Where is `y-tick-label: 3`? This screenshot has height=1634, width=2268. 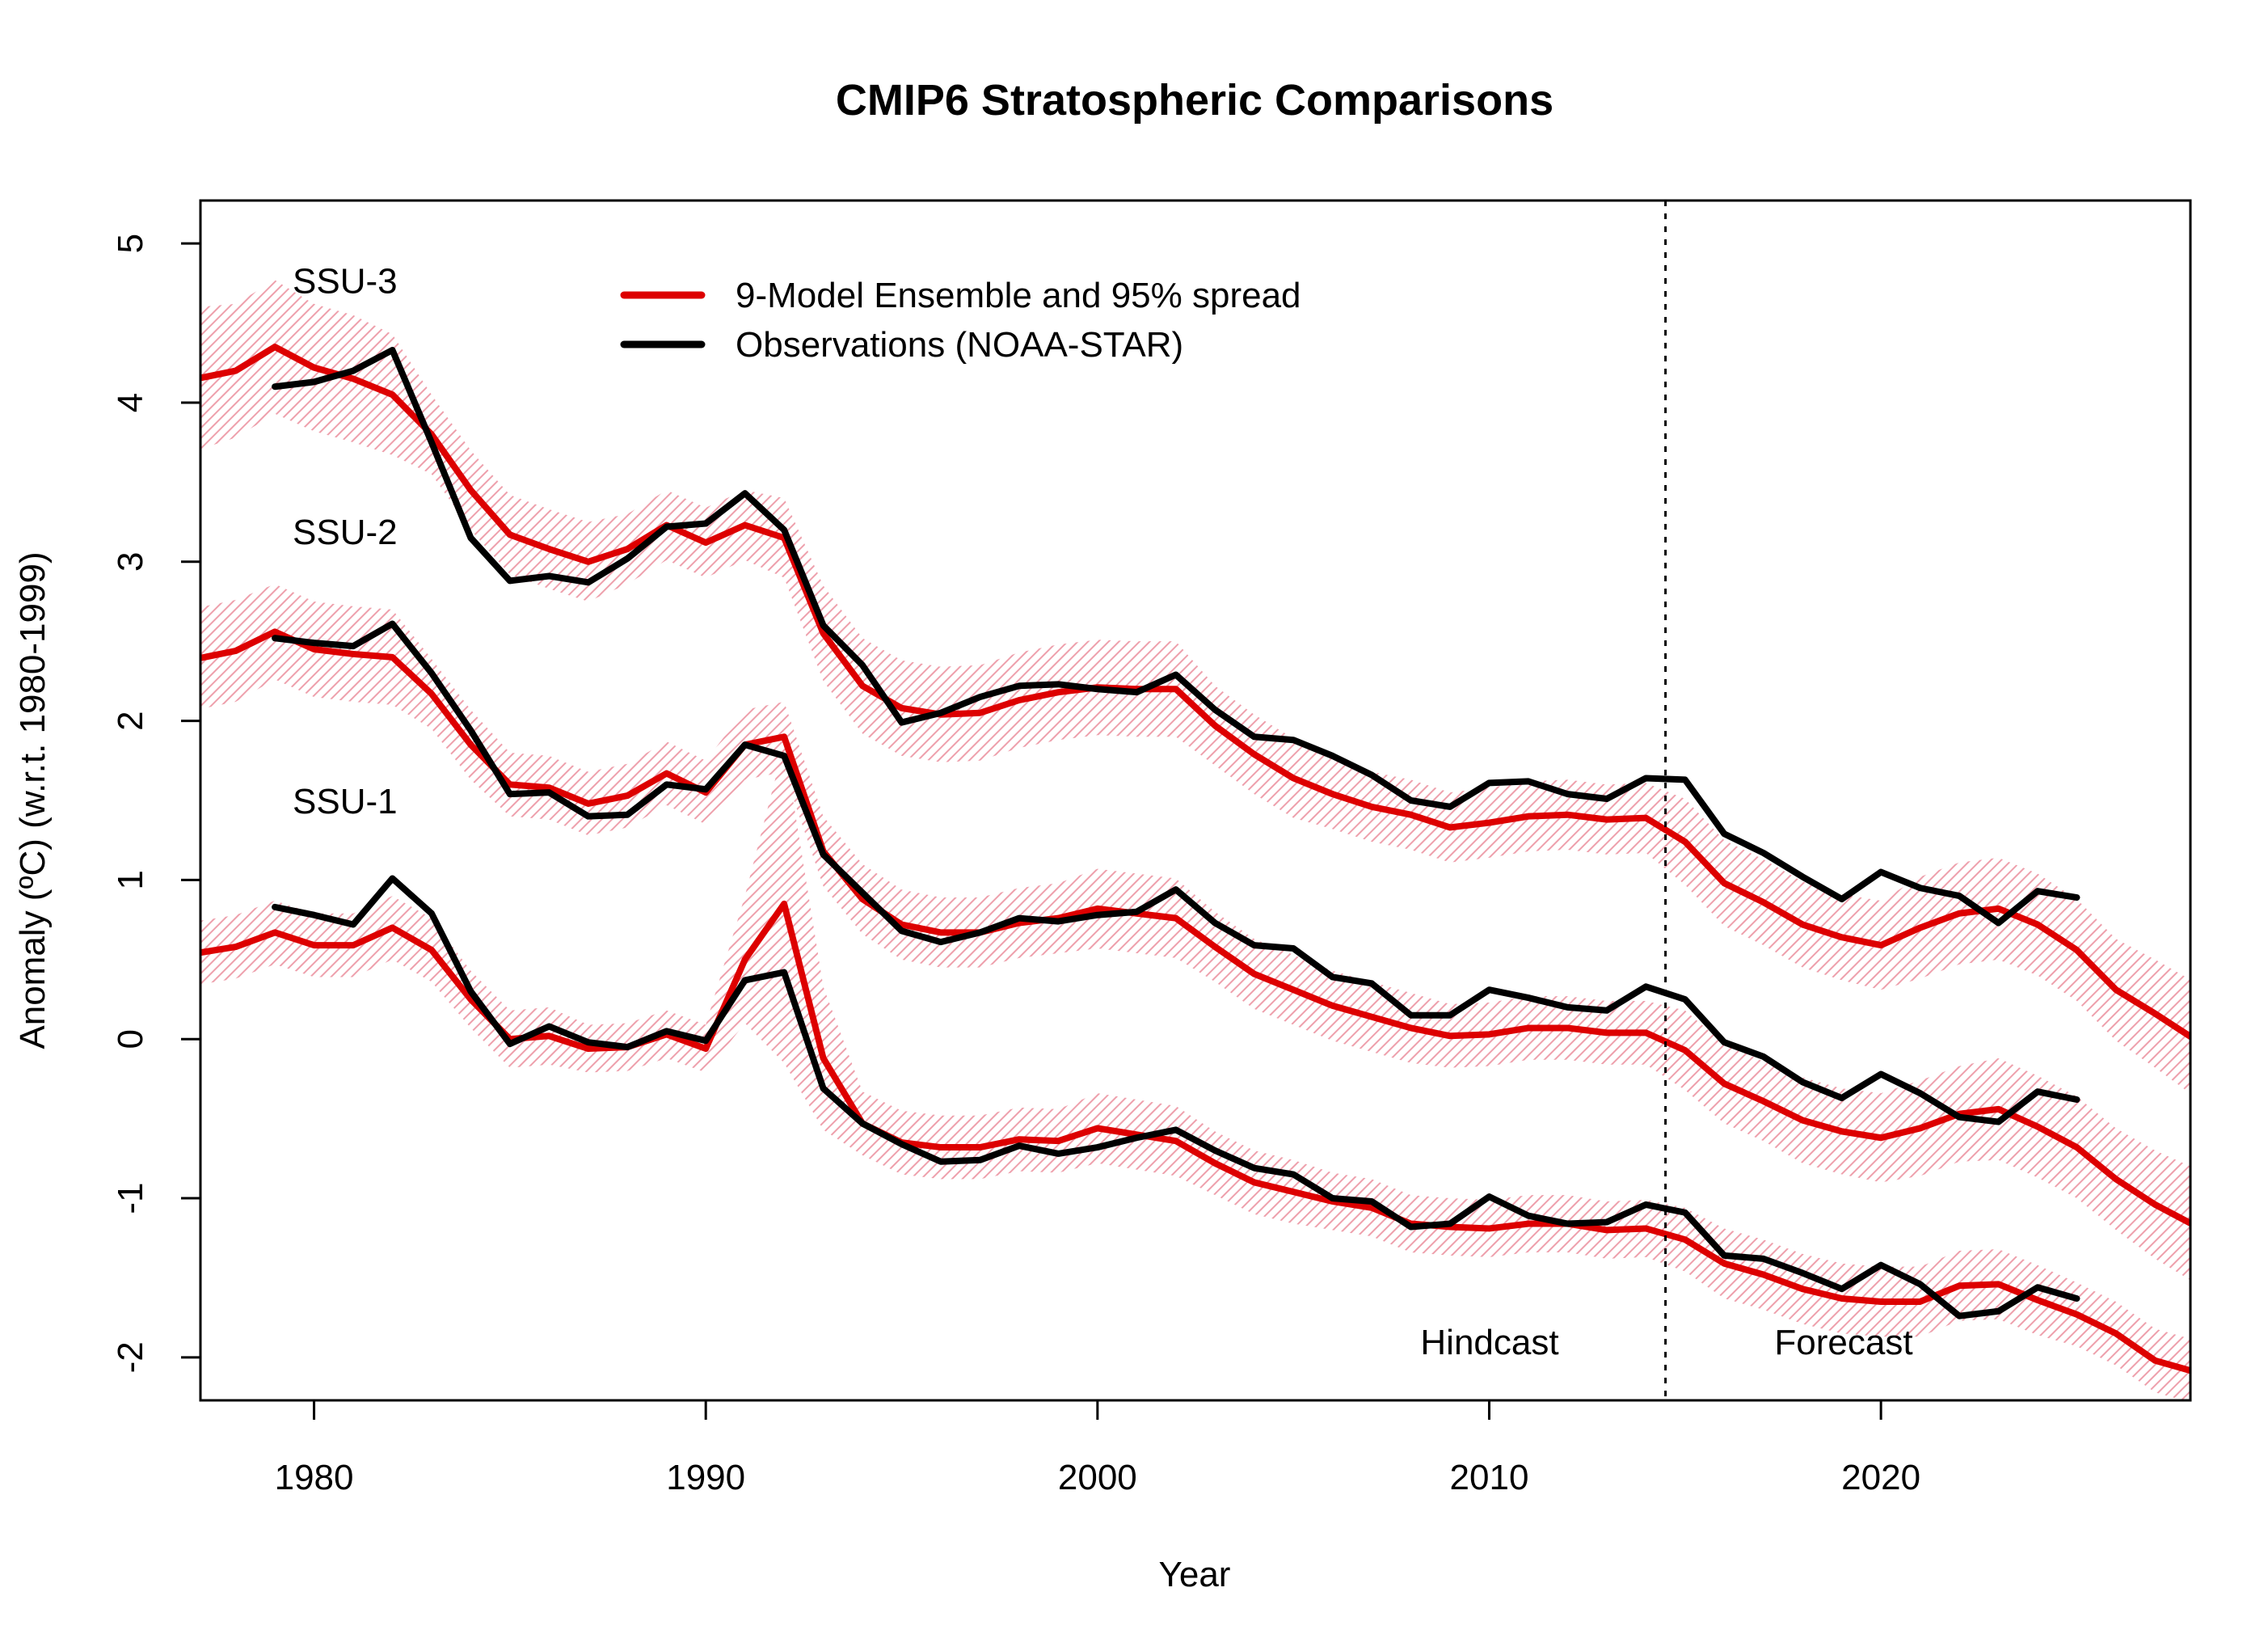 y-tick-label: 3 is located at coordinates (130, 562).